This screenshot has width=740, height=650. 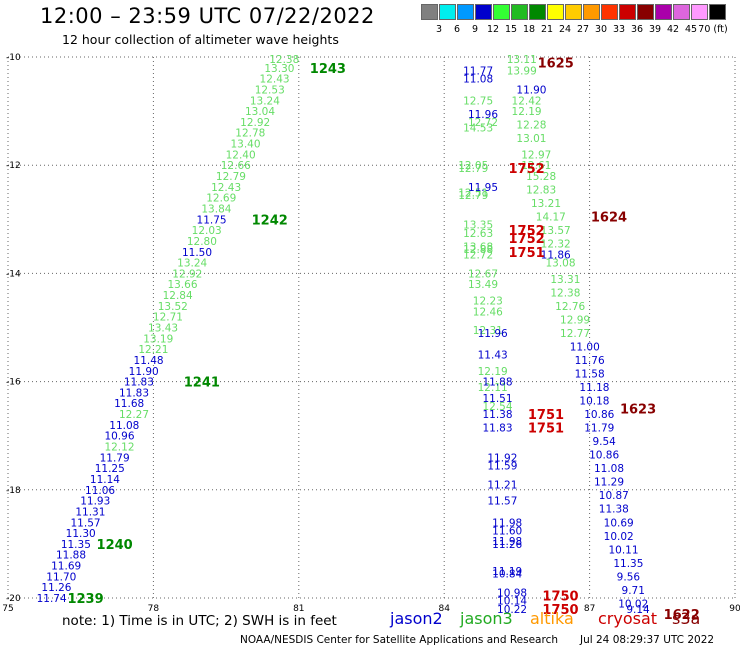 What do you see at coordinates (13, 274) in the screenshot?
I see `y-tick-label: -14` at bounding box center [13, 274].